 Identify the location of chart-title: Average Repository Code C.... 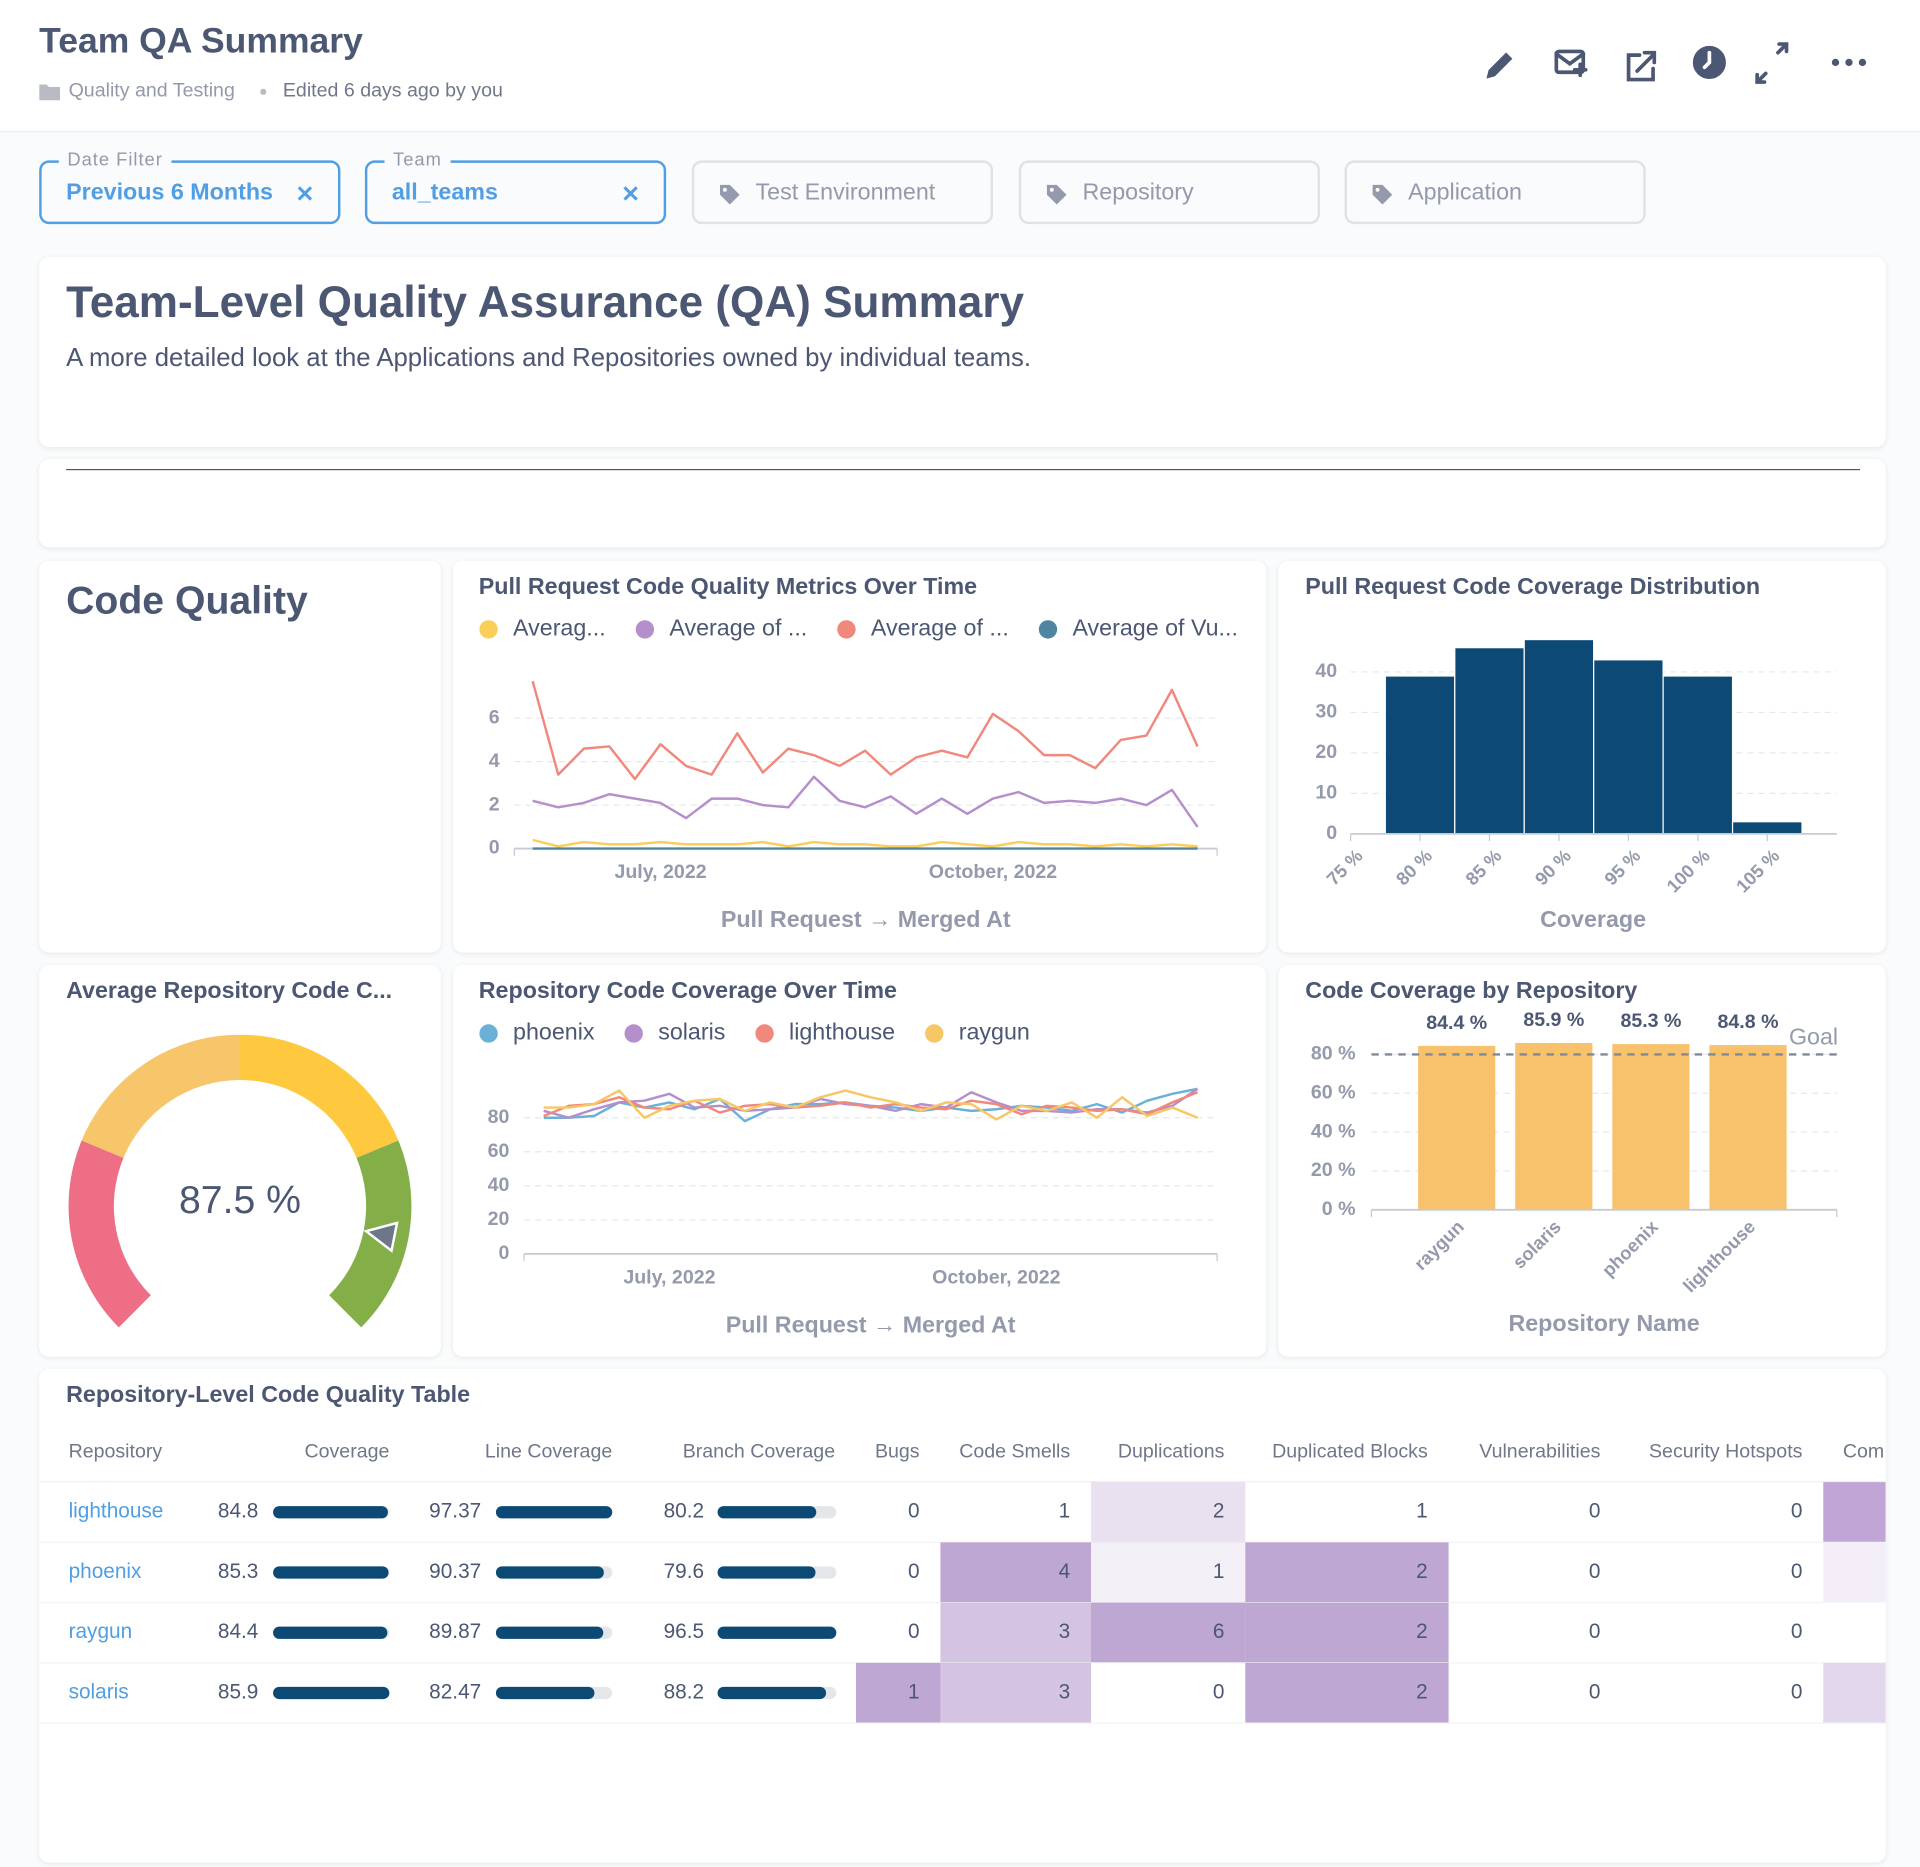
(229, 990).